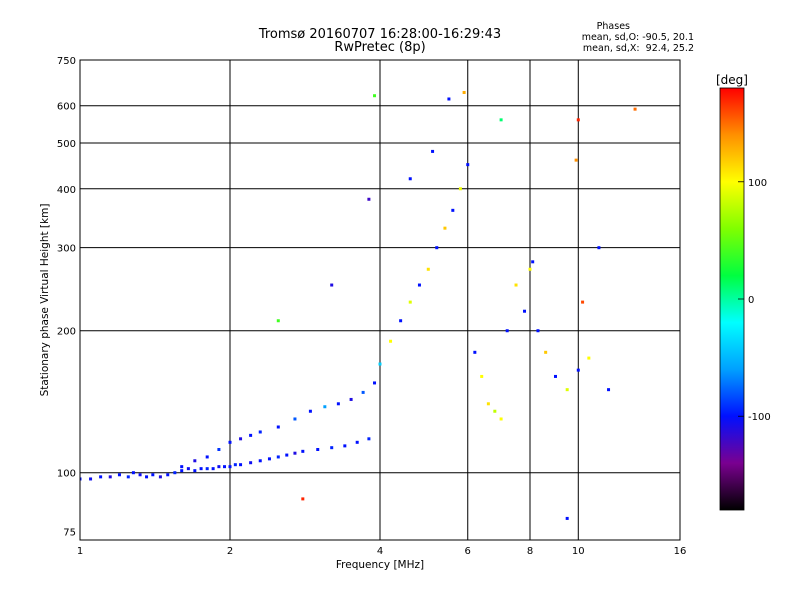 This screenshot has width=800, height=600. Describe the element at coordinates (380, 34) in the screenshot. I see `chart-title: Tromsø 20160707 16:28:00-16:29:43` at that location.